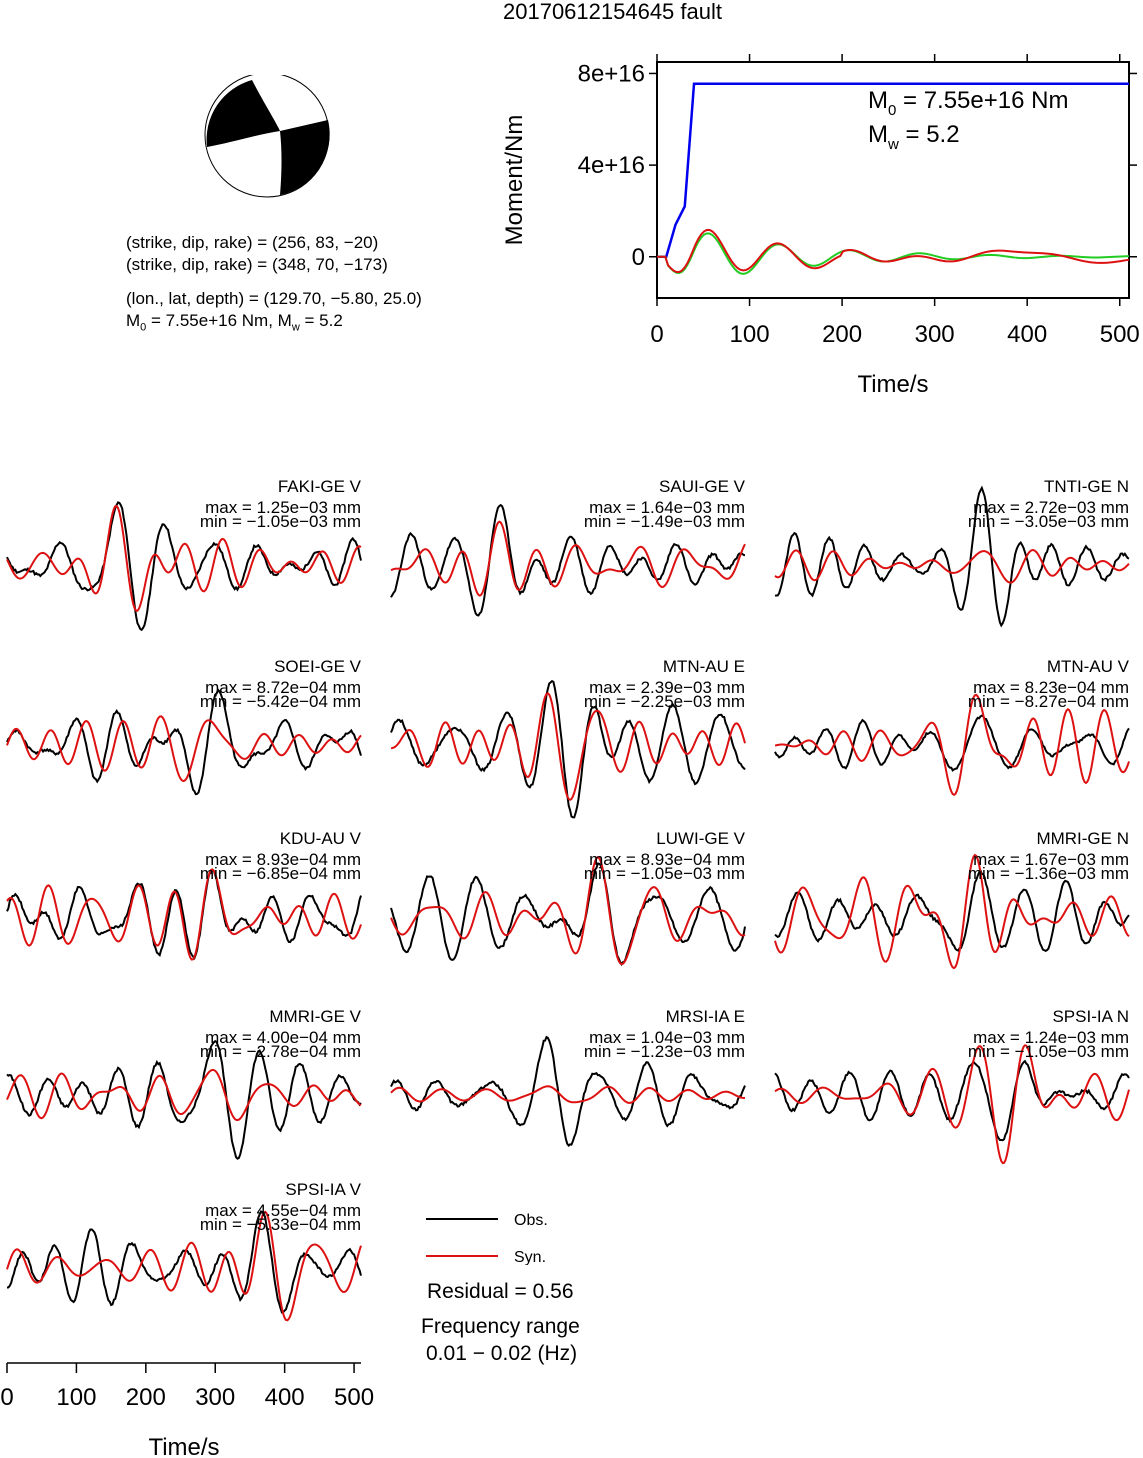  I want to click on station-max: max = 2.72e−03 mm, so click(1051, 507).